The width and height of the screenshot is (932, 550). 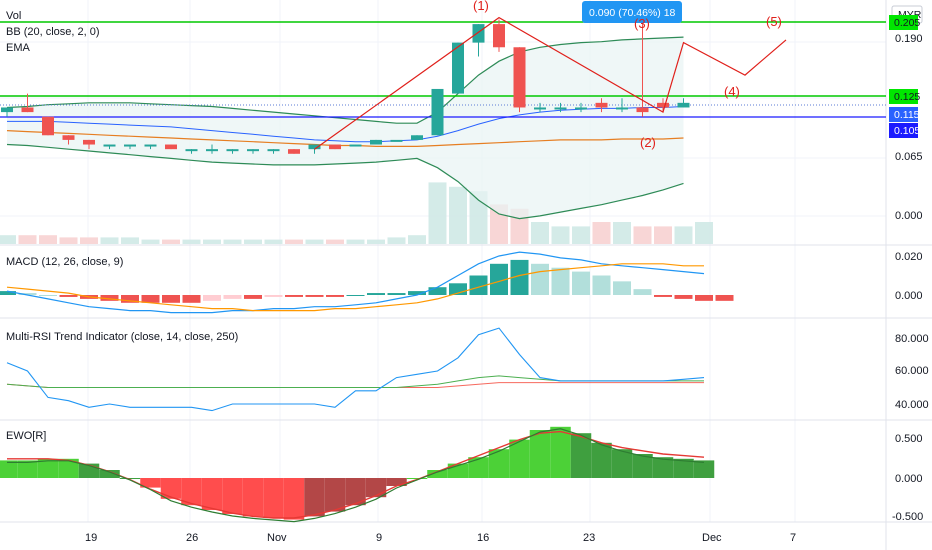 What do you see at coordinates (909, 479) in the screenshot?
I see `ewo-tick-0: 0.000` at bounding box center [909, 479].